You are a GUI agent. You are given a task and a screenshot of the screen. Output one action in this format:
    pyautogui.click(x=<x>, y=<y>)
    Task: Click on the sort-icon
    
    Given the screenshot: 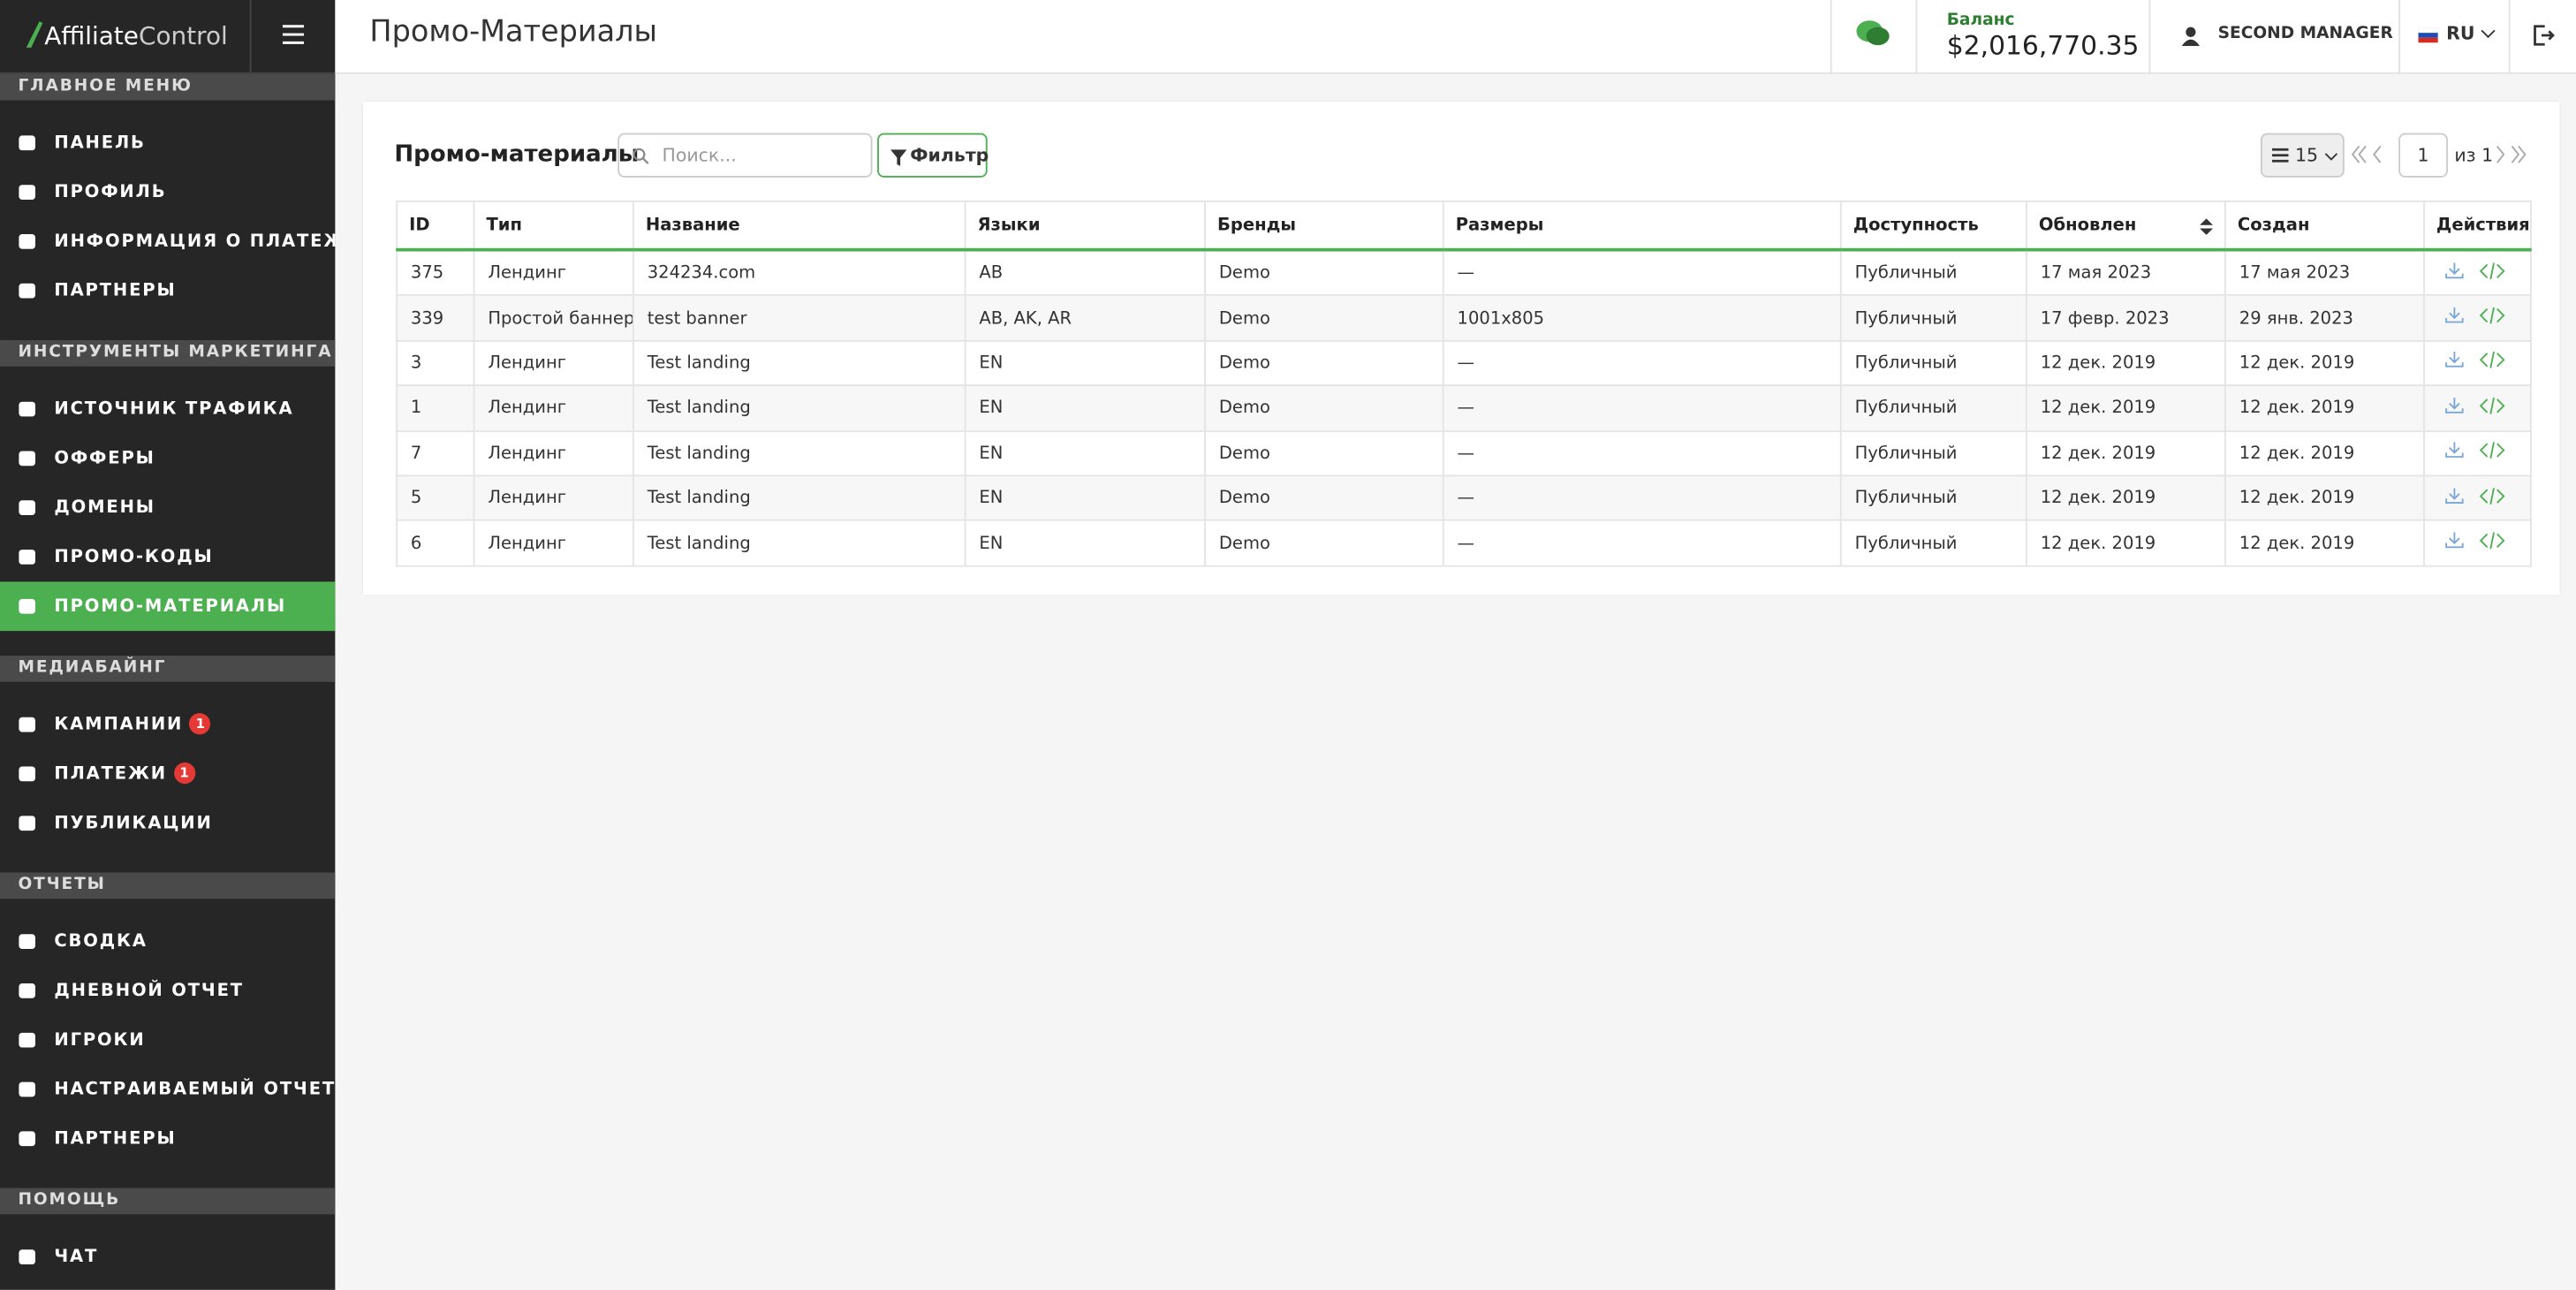 What is the action you would take?
    pyautogui.click(x=2207, y=226)
    